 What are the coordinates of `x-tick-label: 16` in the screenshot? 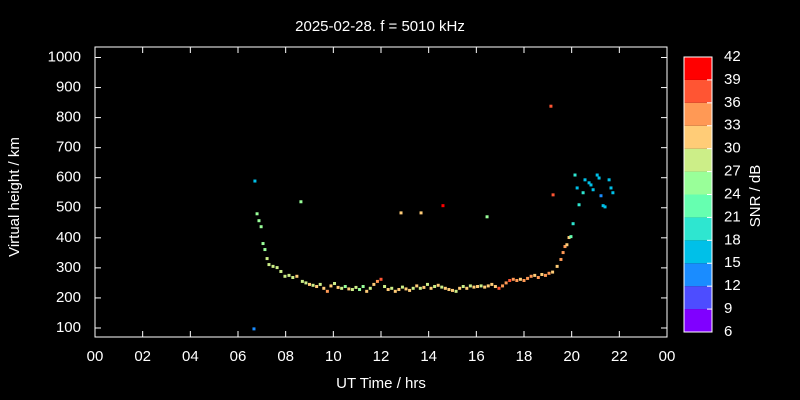 It's located at (476, 356).